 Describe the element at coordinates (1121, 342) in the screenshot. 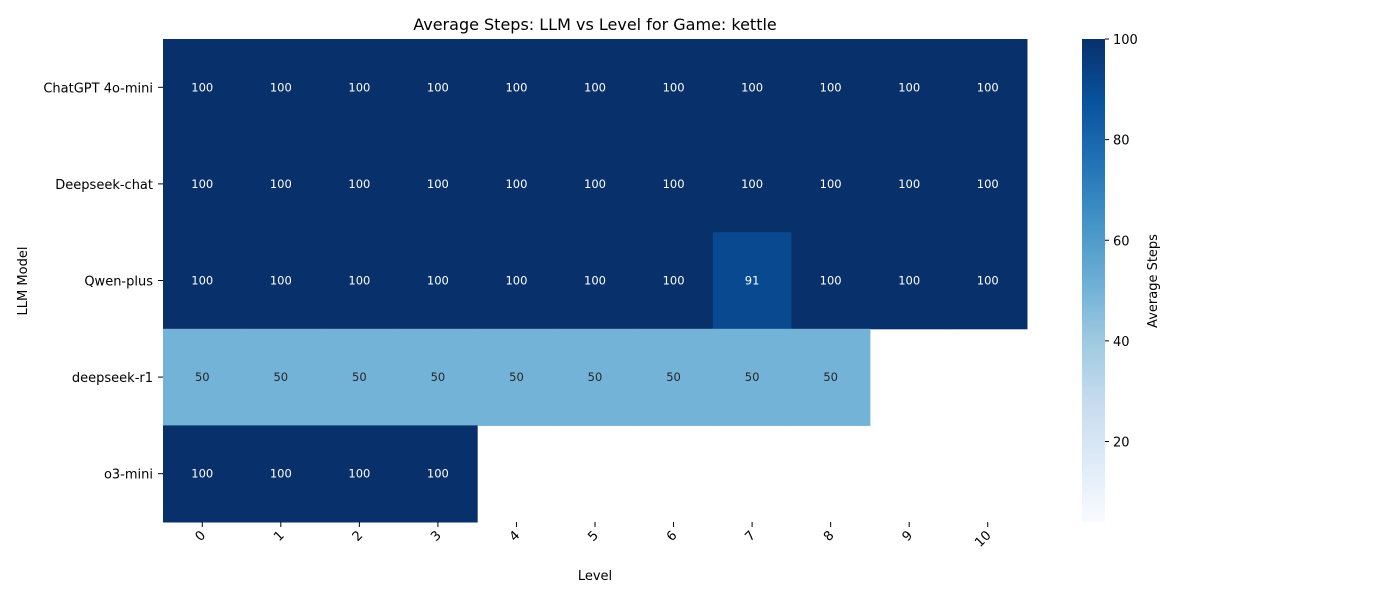

I see `colorbar-tick-label: 40` at that location.